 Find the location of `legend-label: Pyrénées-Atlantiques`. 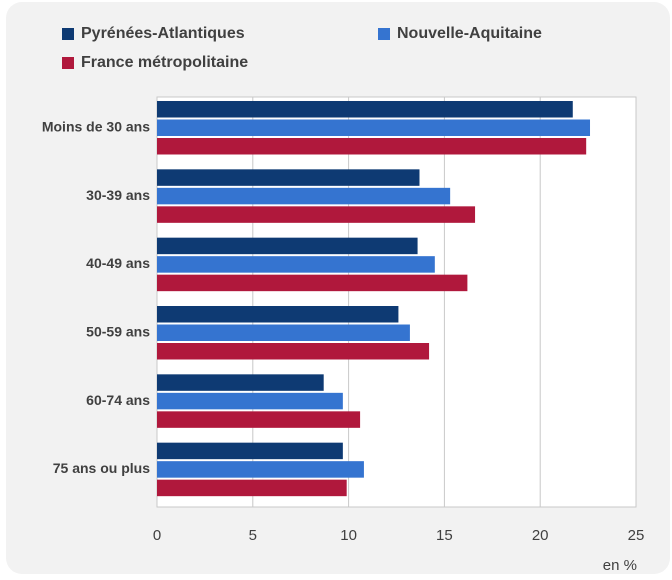

legend-label: Pyrénées-Atlantiques is located at coordinates (163, 33).